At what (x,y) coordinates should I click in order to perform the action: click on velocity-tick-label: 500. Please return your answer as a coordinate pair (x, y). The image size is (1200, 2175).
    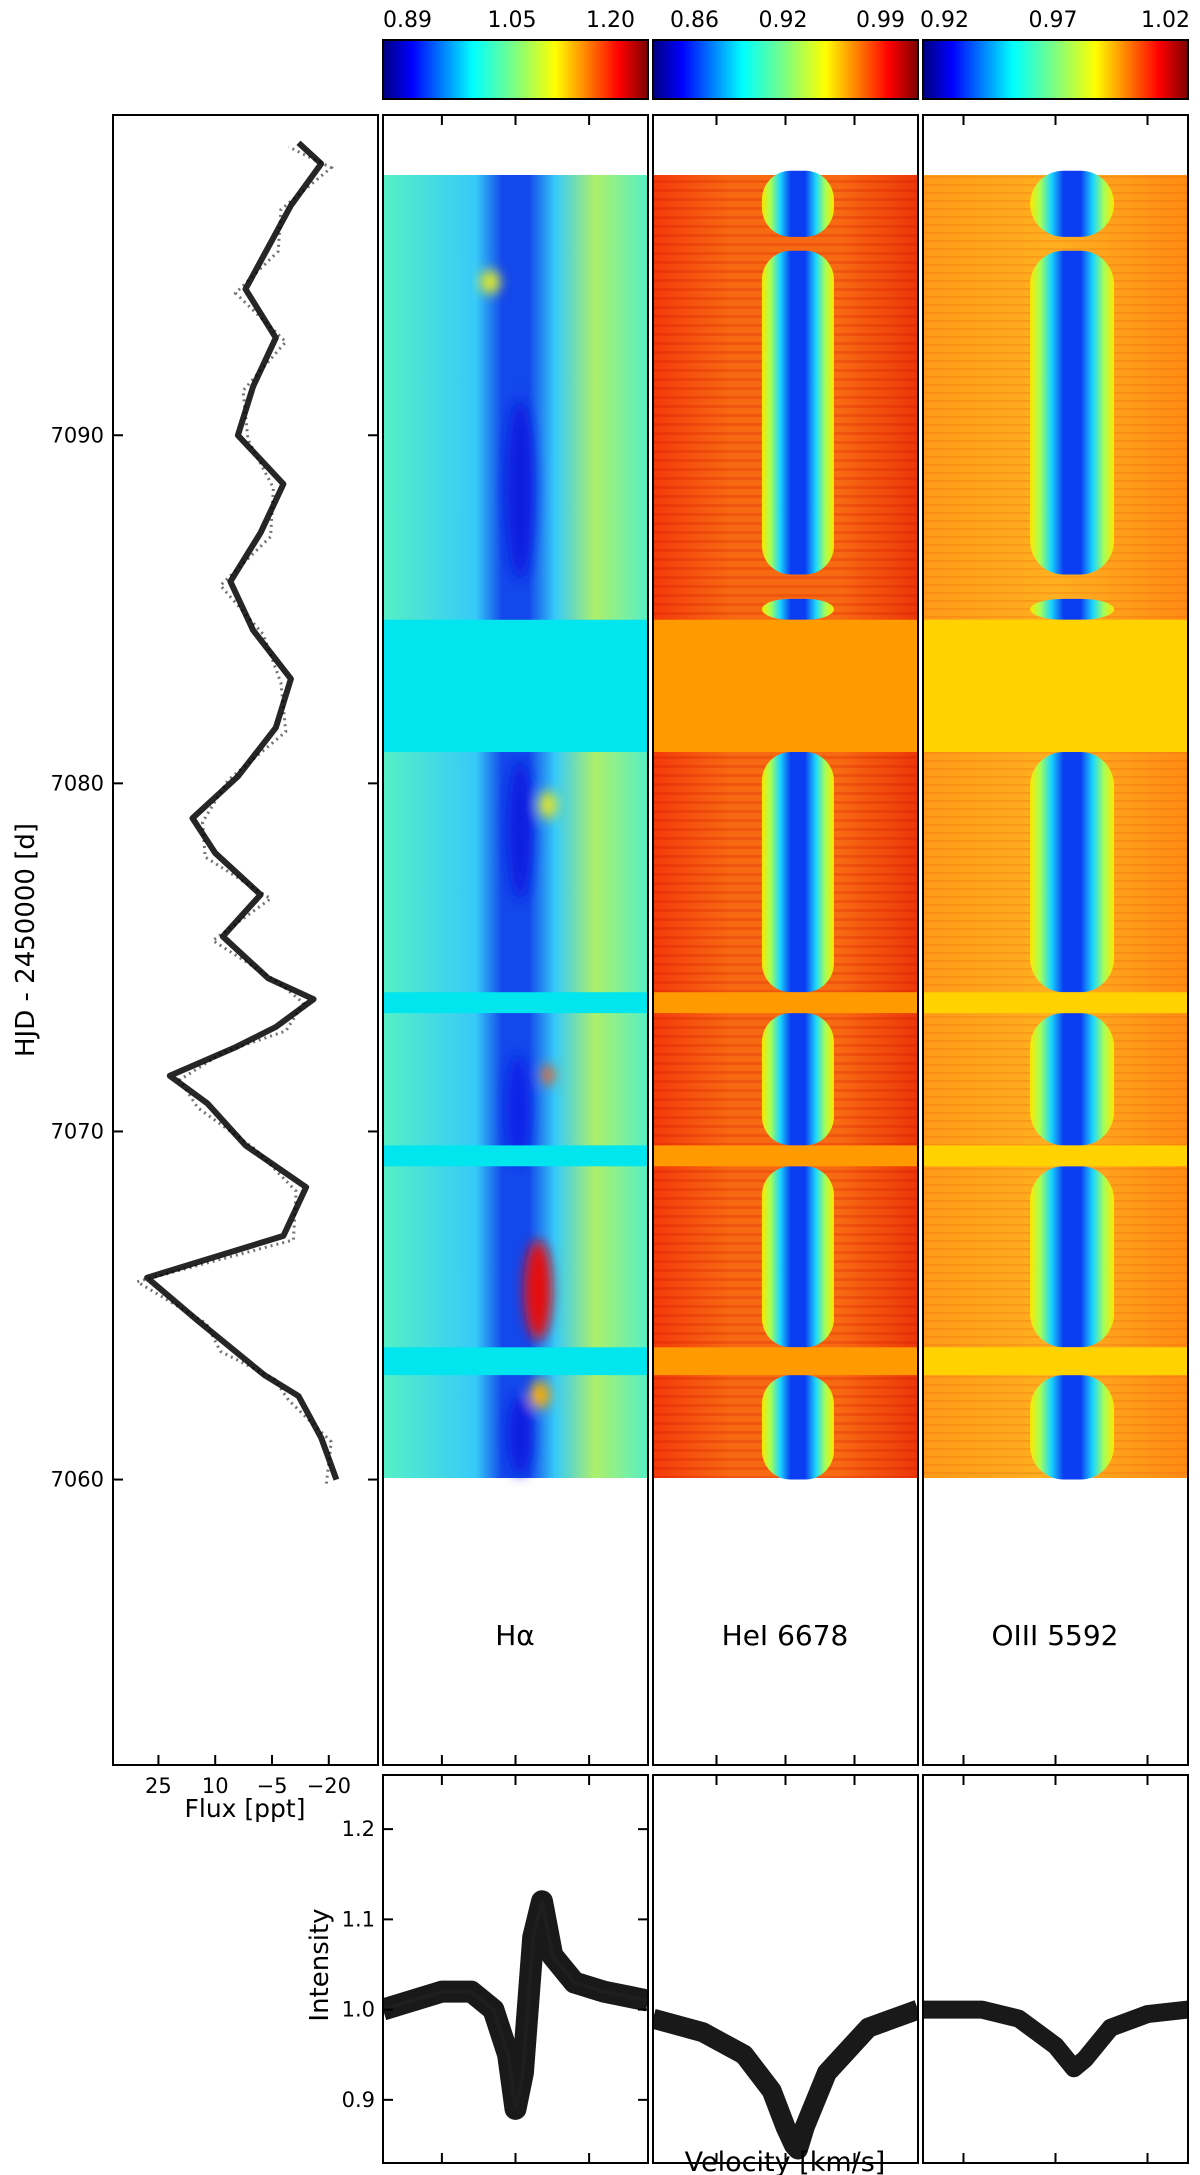
    Looking at the image, I should click on (589, 2173).